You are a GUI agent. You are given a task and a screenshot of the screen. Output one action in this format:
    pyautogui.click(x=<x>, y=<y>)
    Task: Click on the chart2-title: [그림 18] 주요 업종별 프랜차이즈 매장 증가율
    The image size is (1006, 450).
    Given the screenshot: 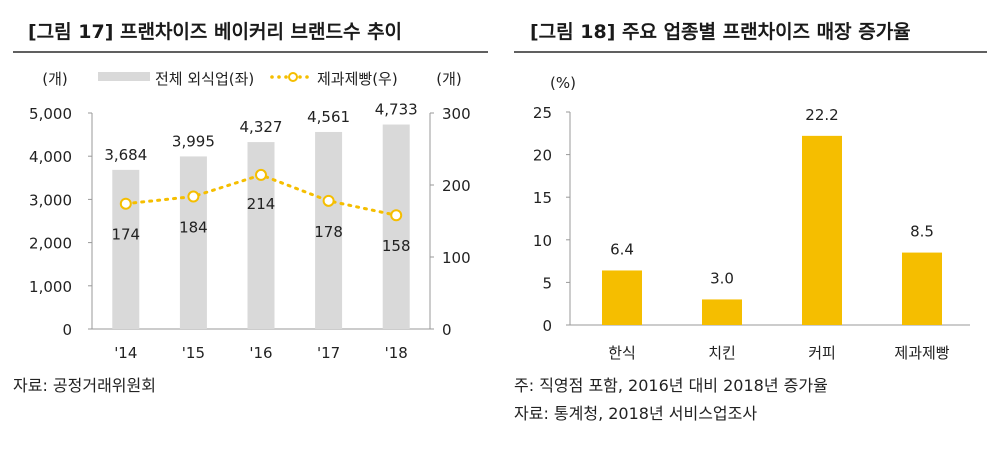 What is the action you would take?
    pyautogui.click(x=720, y=32)
    